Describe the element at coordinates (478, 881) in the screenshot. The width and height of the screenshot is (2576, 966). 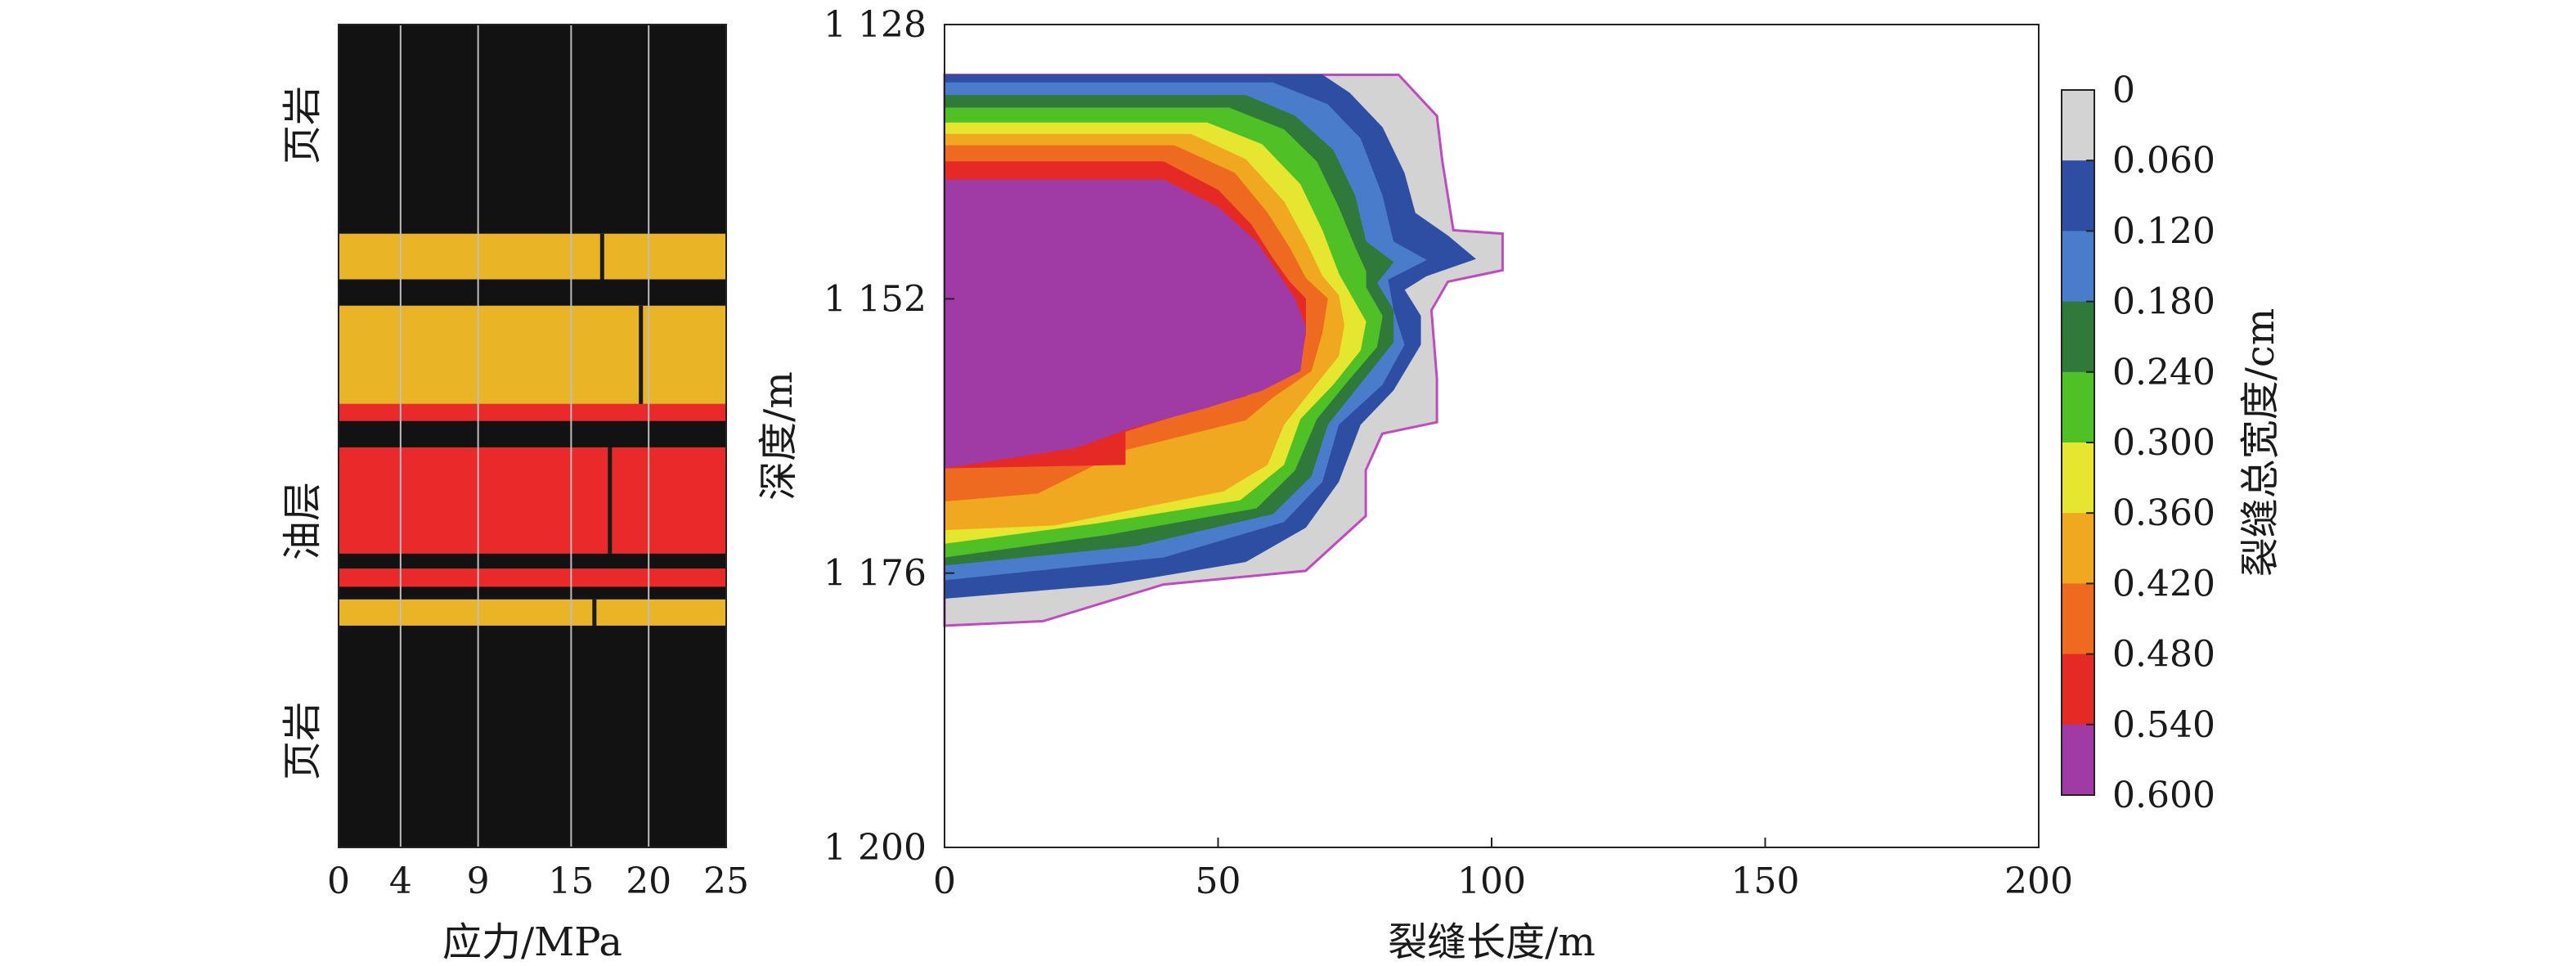
I see `stress-x-tick-label: 9` at that location.